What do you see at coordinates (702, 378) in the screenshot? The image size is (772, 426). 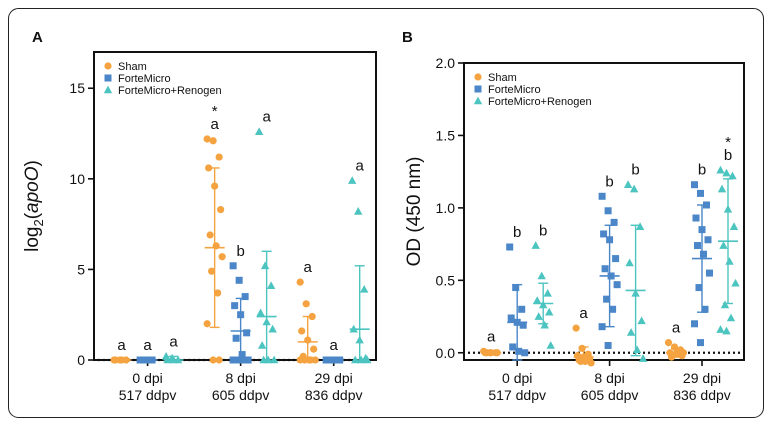 I see `x-tick-label: 29 dpi` at bounding box center [702, 378].